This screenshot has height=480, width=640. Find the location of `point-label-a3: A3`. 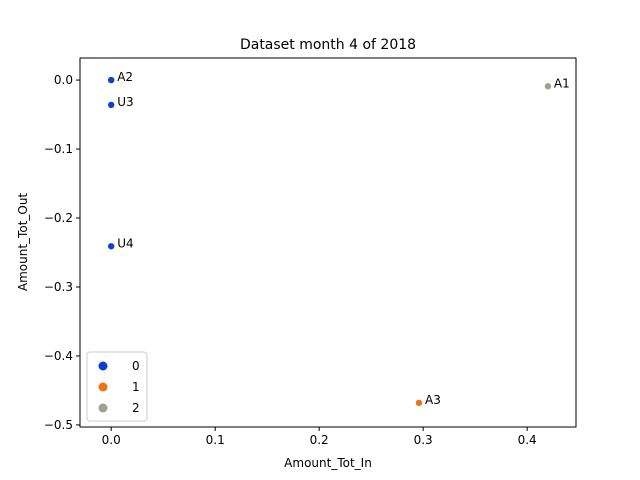

point-label-a3: A3 is located at coordinates (433, 400).